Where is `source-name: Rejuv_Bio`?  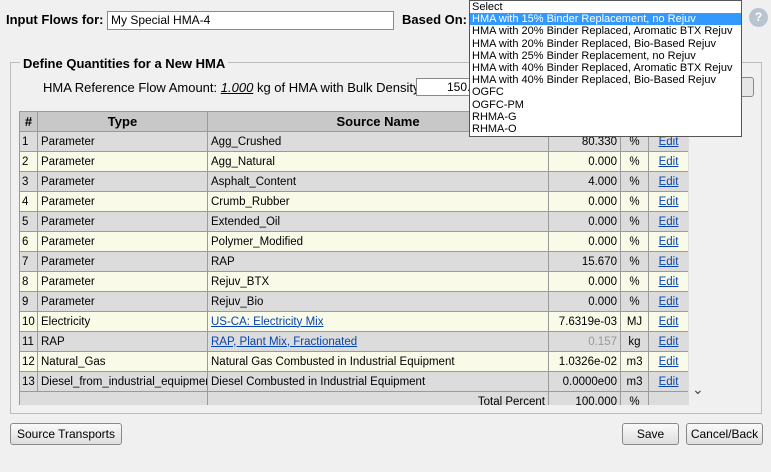 source-name: Rejuv_Bio is located at coordinates (237, 301).